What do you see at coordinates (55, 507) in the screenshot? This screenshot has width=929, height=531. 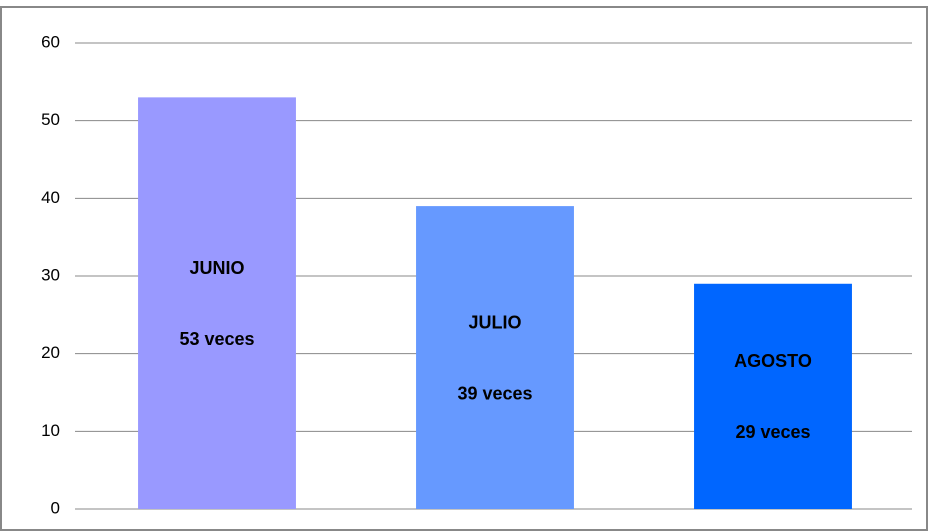 I see `y-tick-label: 0` at bounding box center [55, 507].